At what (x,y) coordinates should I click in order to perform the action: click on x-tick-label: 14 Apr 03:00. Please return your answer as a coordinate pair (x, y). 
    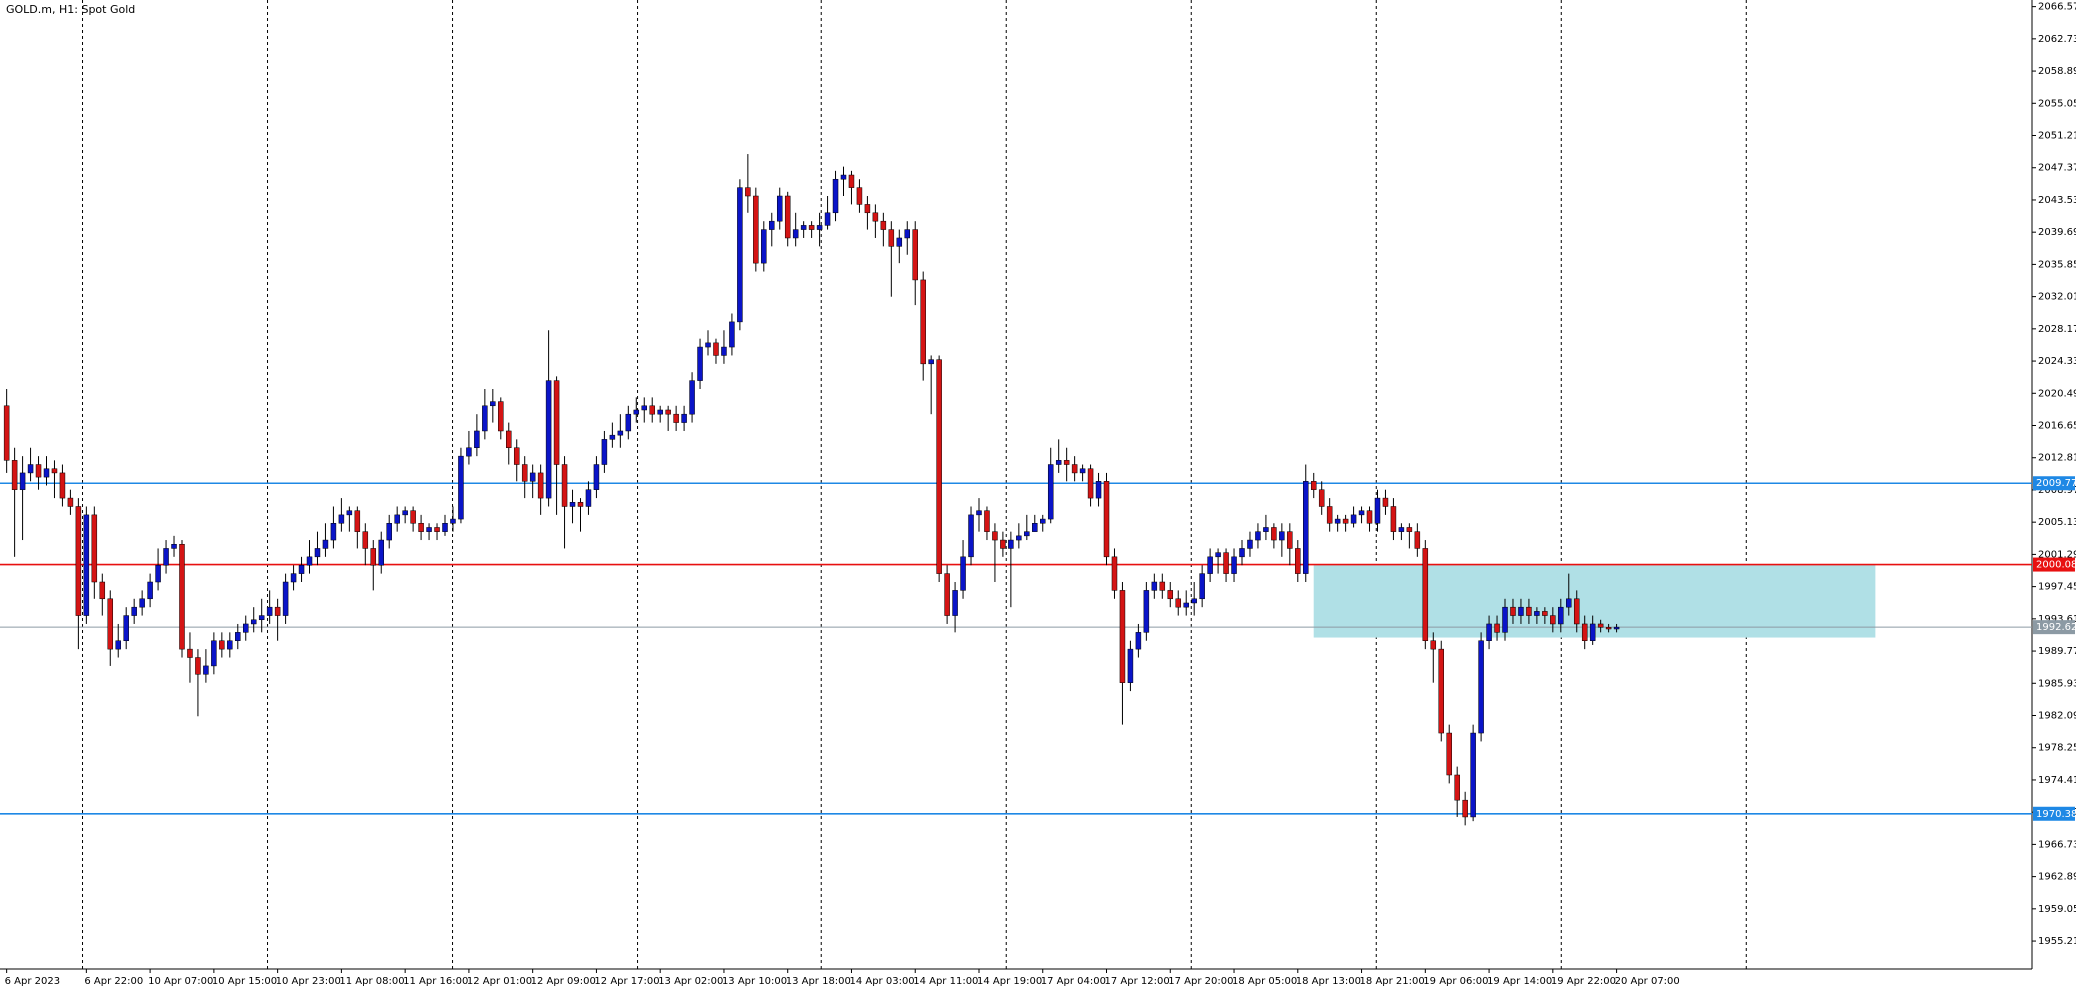
    Looking at the image, I should click on (881, 981).